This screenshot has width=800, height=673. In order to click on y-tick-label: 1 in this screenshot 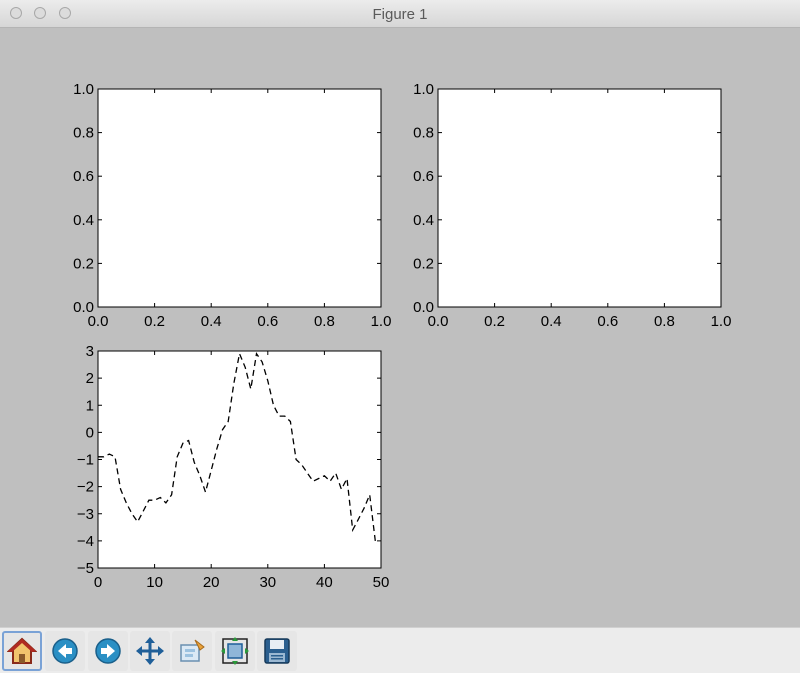, I will do `click(90, 405)`.